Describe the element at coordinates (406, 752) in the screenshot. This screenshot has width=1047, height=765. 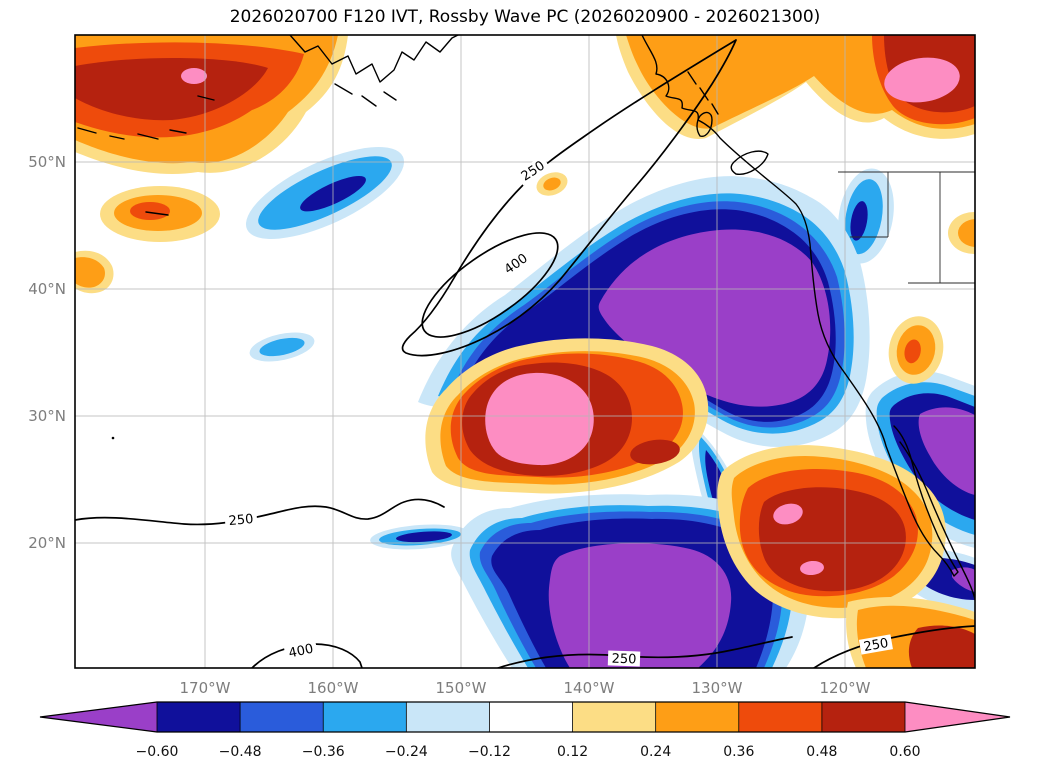
I see `colorbar-tick-label: −0.24` at that location.